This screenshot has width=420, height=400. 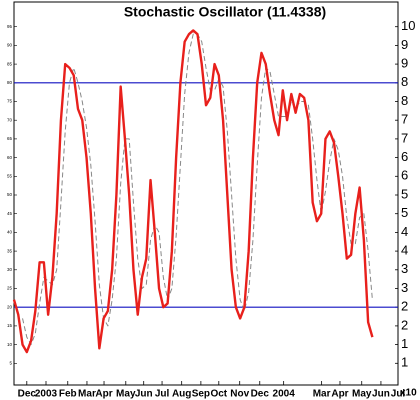 I want to click on y2-scale-label: x10, so click(x=408, y=393).